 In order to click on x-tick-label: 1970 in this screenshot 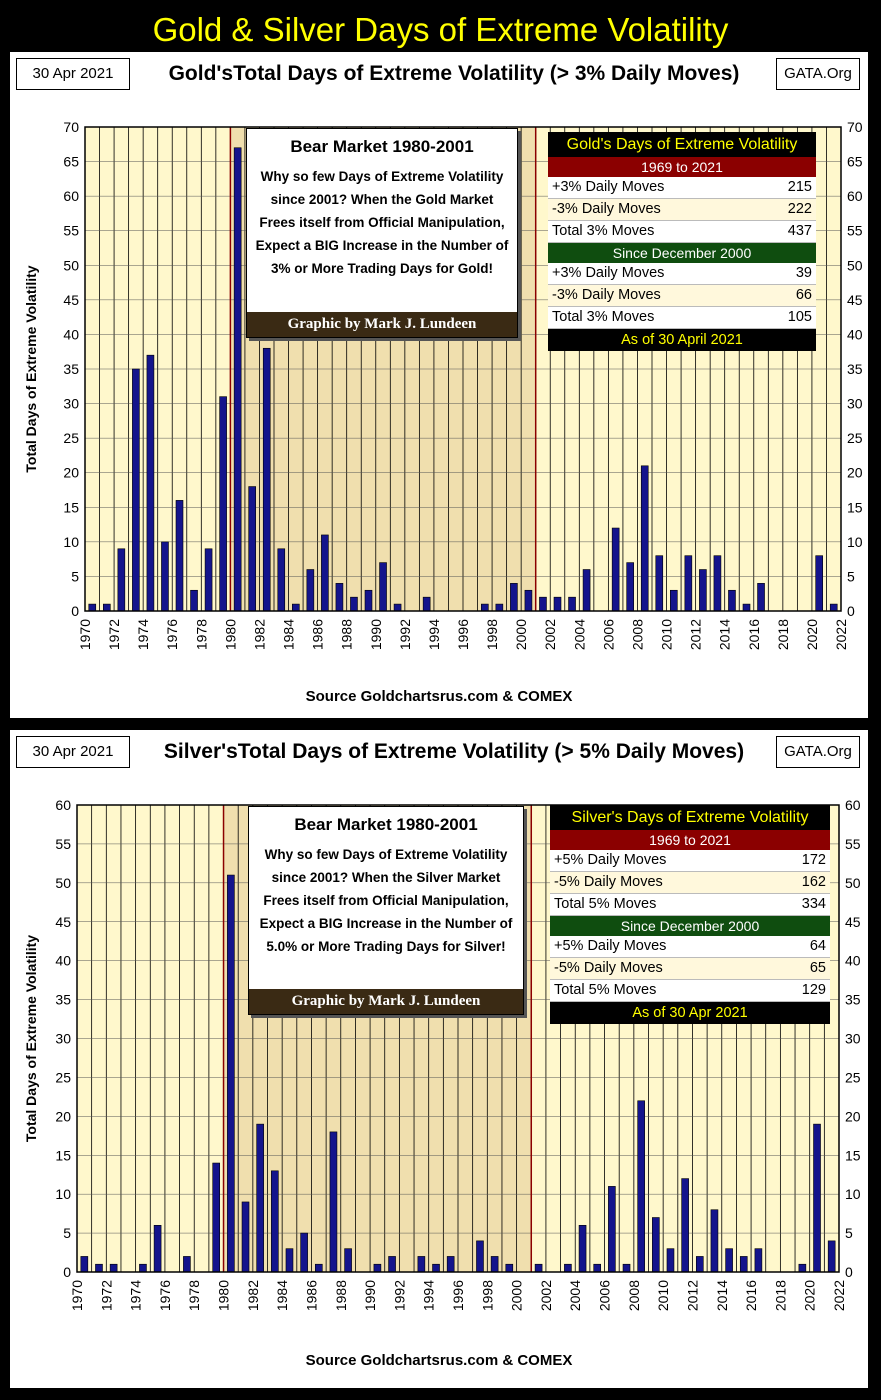, I will do `click(77, 1295)`.